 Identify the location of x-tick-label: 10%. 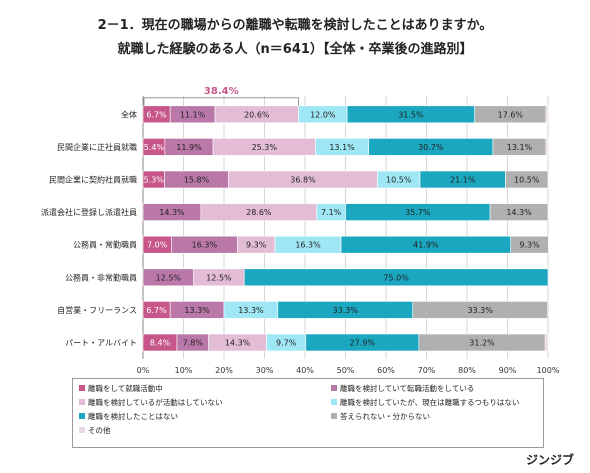
(184, 370).